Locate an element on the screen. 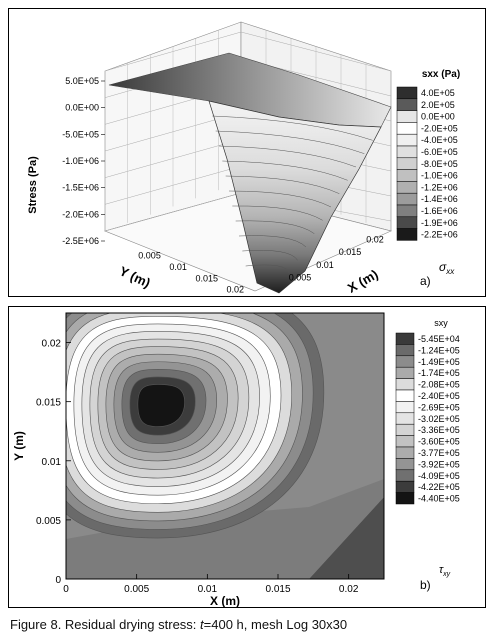 Image resolution: width=494 pixels, height=640 pixels. y-tick-label: 0.005 is located at coordinates (149, 255).